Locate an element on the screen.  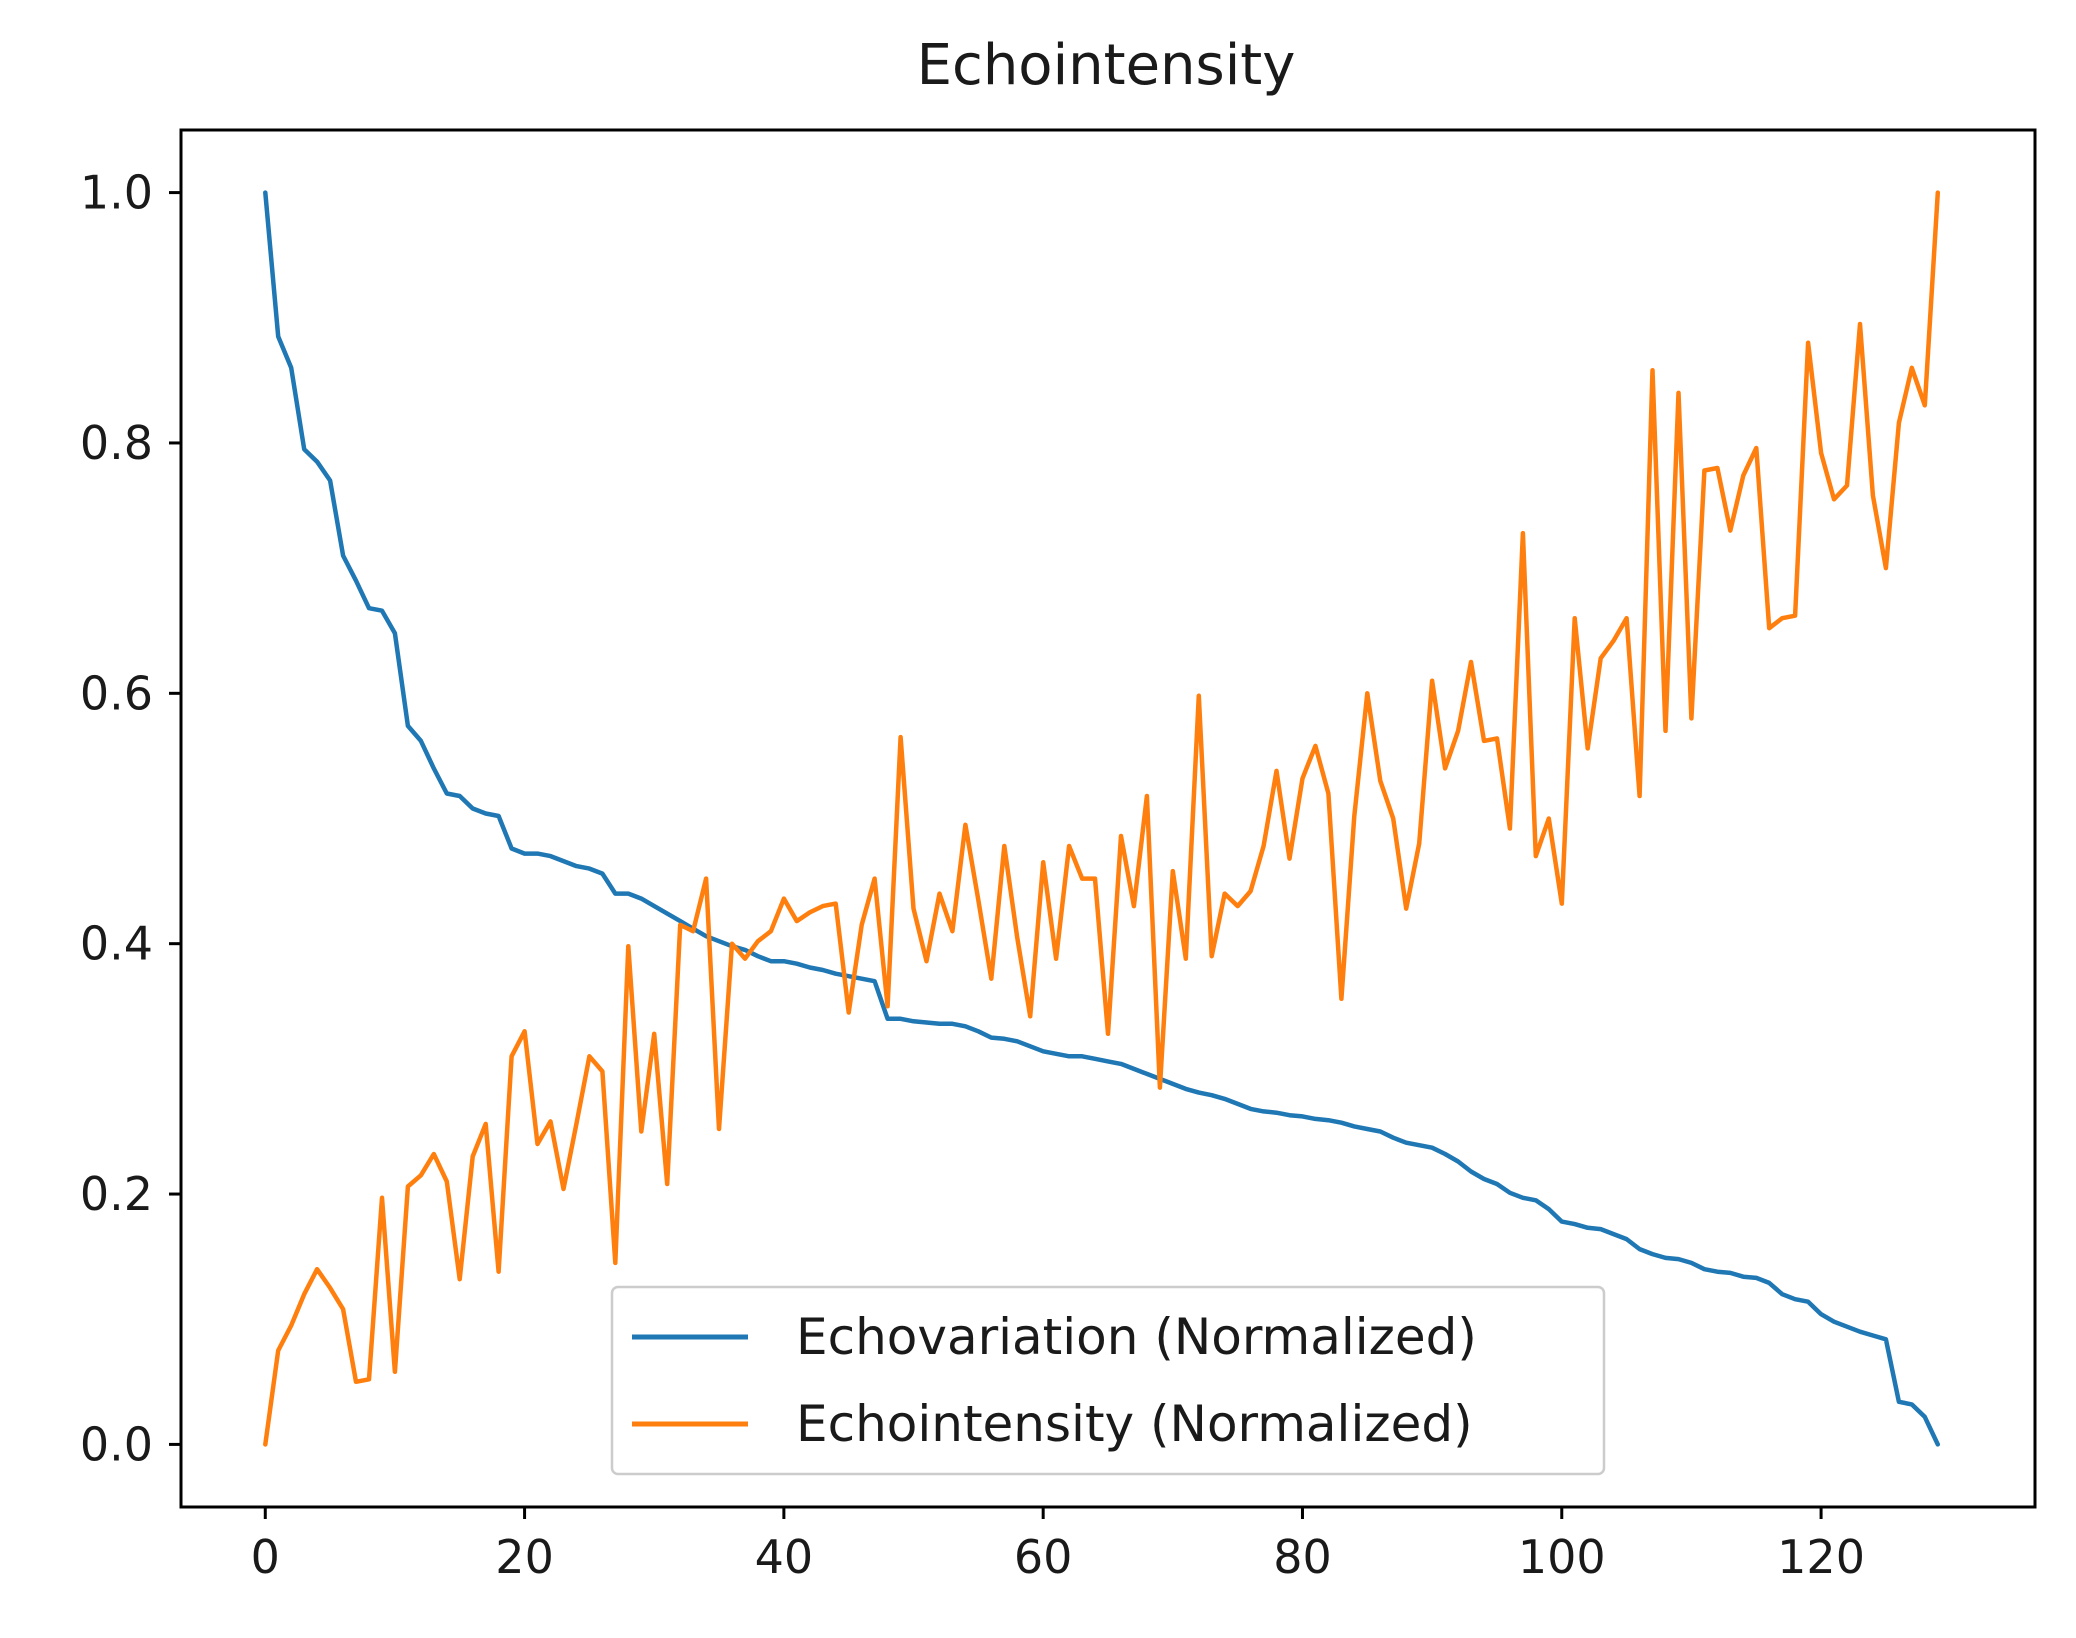
y-tick-label: 0.0 is located at coordinates (116, 1444).